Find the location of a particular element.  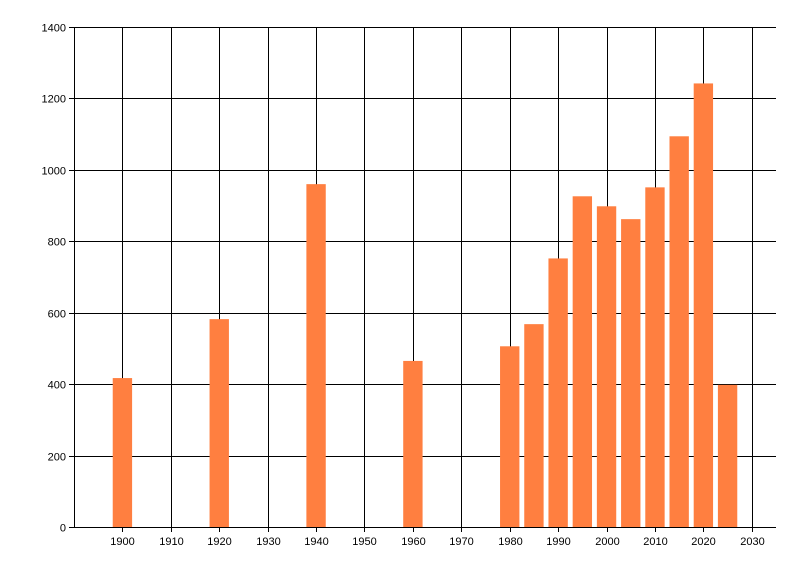

x-tick-label: 1960 is located at coordinates (413, 542).